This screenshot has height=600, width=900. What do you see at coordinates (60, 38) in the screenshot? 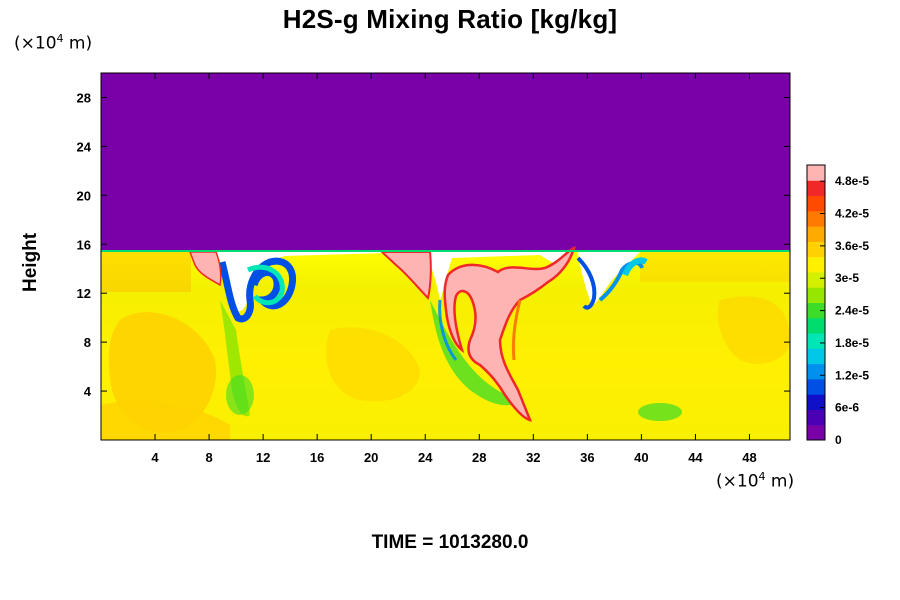
I see `y-unit-exponent: 4` at bounding box center [60, 38].